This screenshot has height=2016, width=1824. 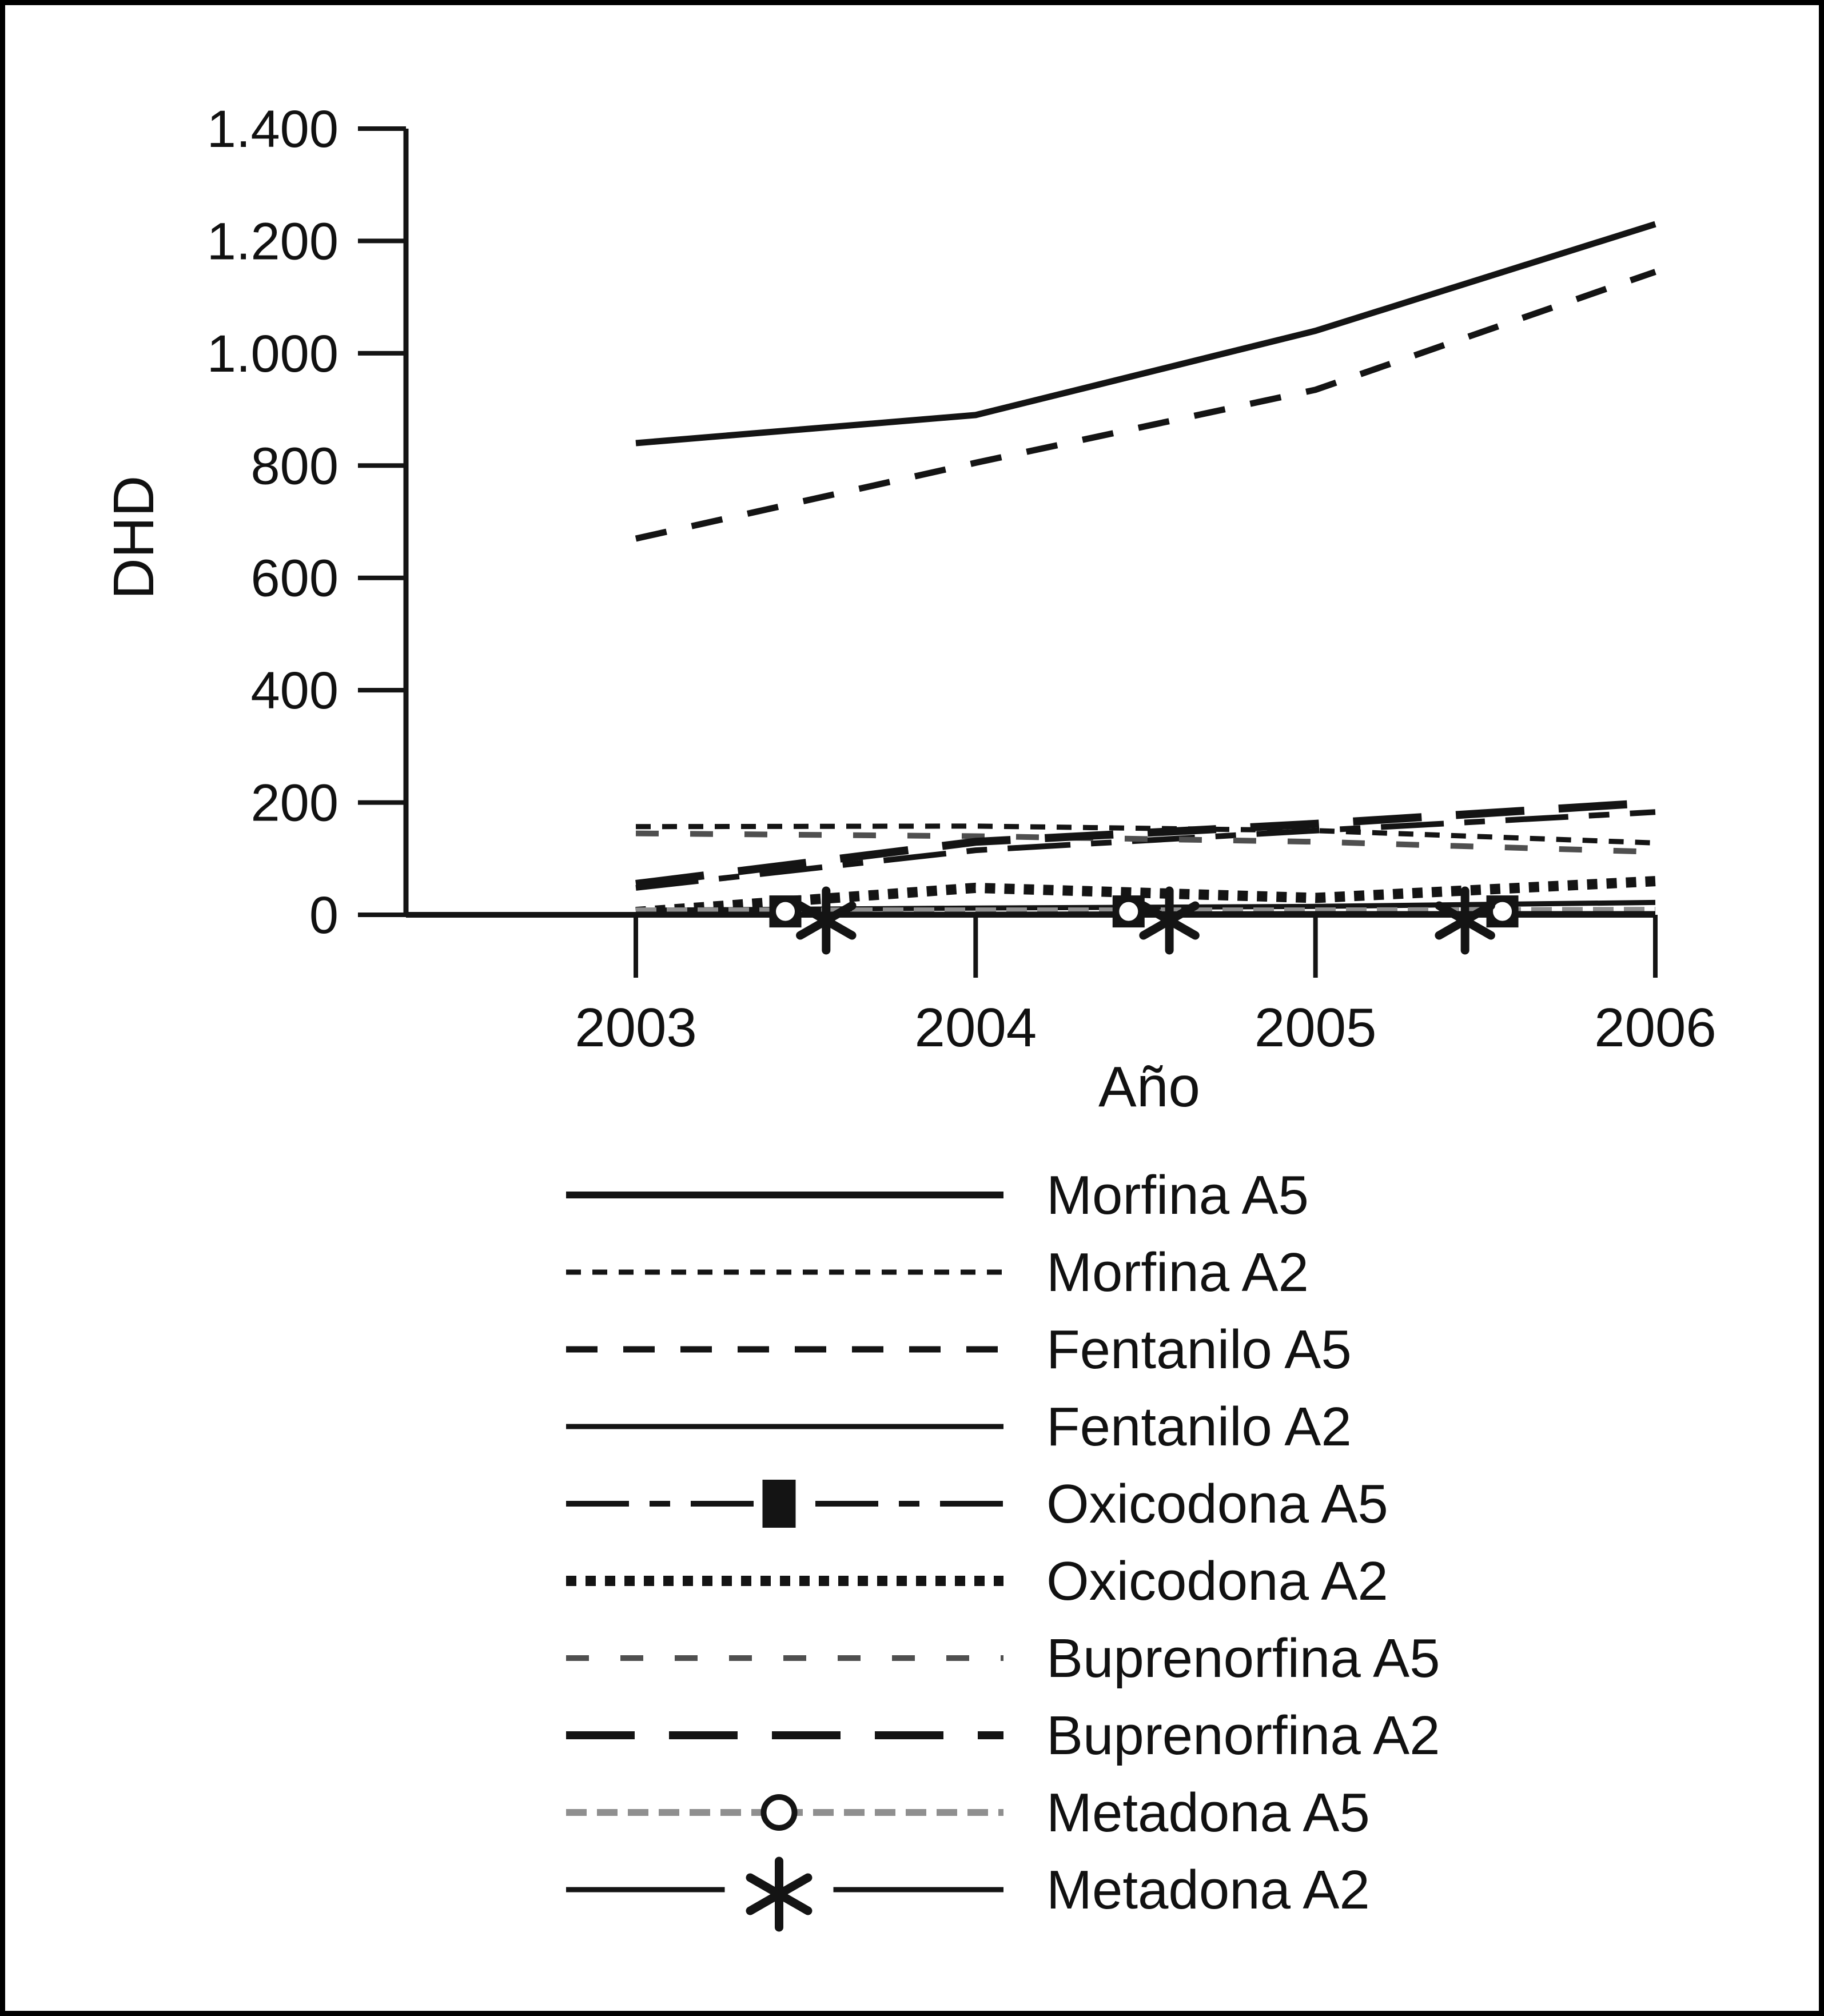 What do you see at coordinates (1145, 834) in the screenshot?
I see `series-line-morfina-a2` at bounding box center [1145, 834].